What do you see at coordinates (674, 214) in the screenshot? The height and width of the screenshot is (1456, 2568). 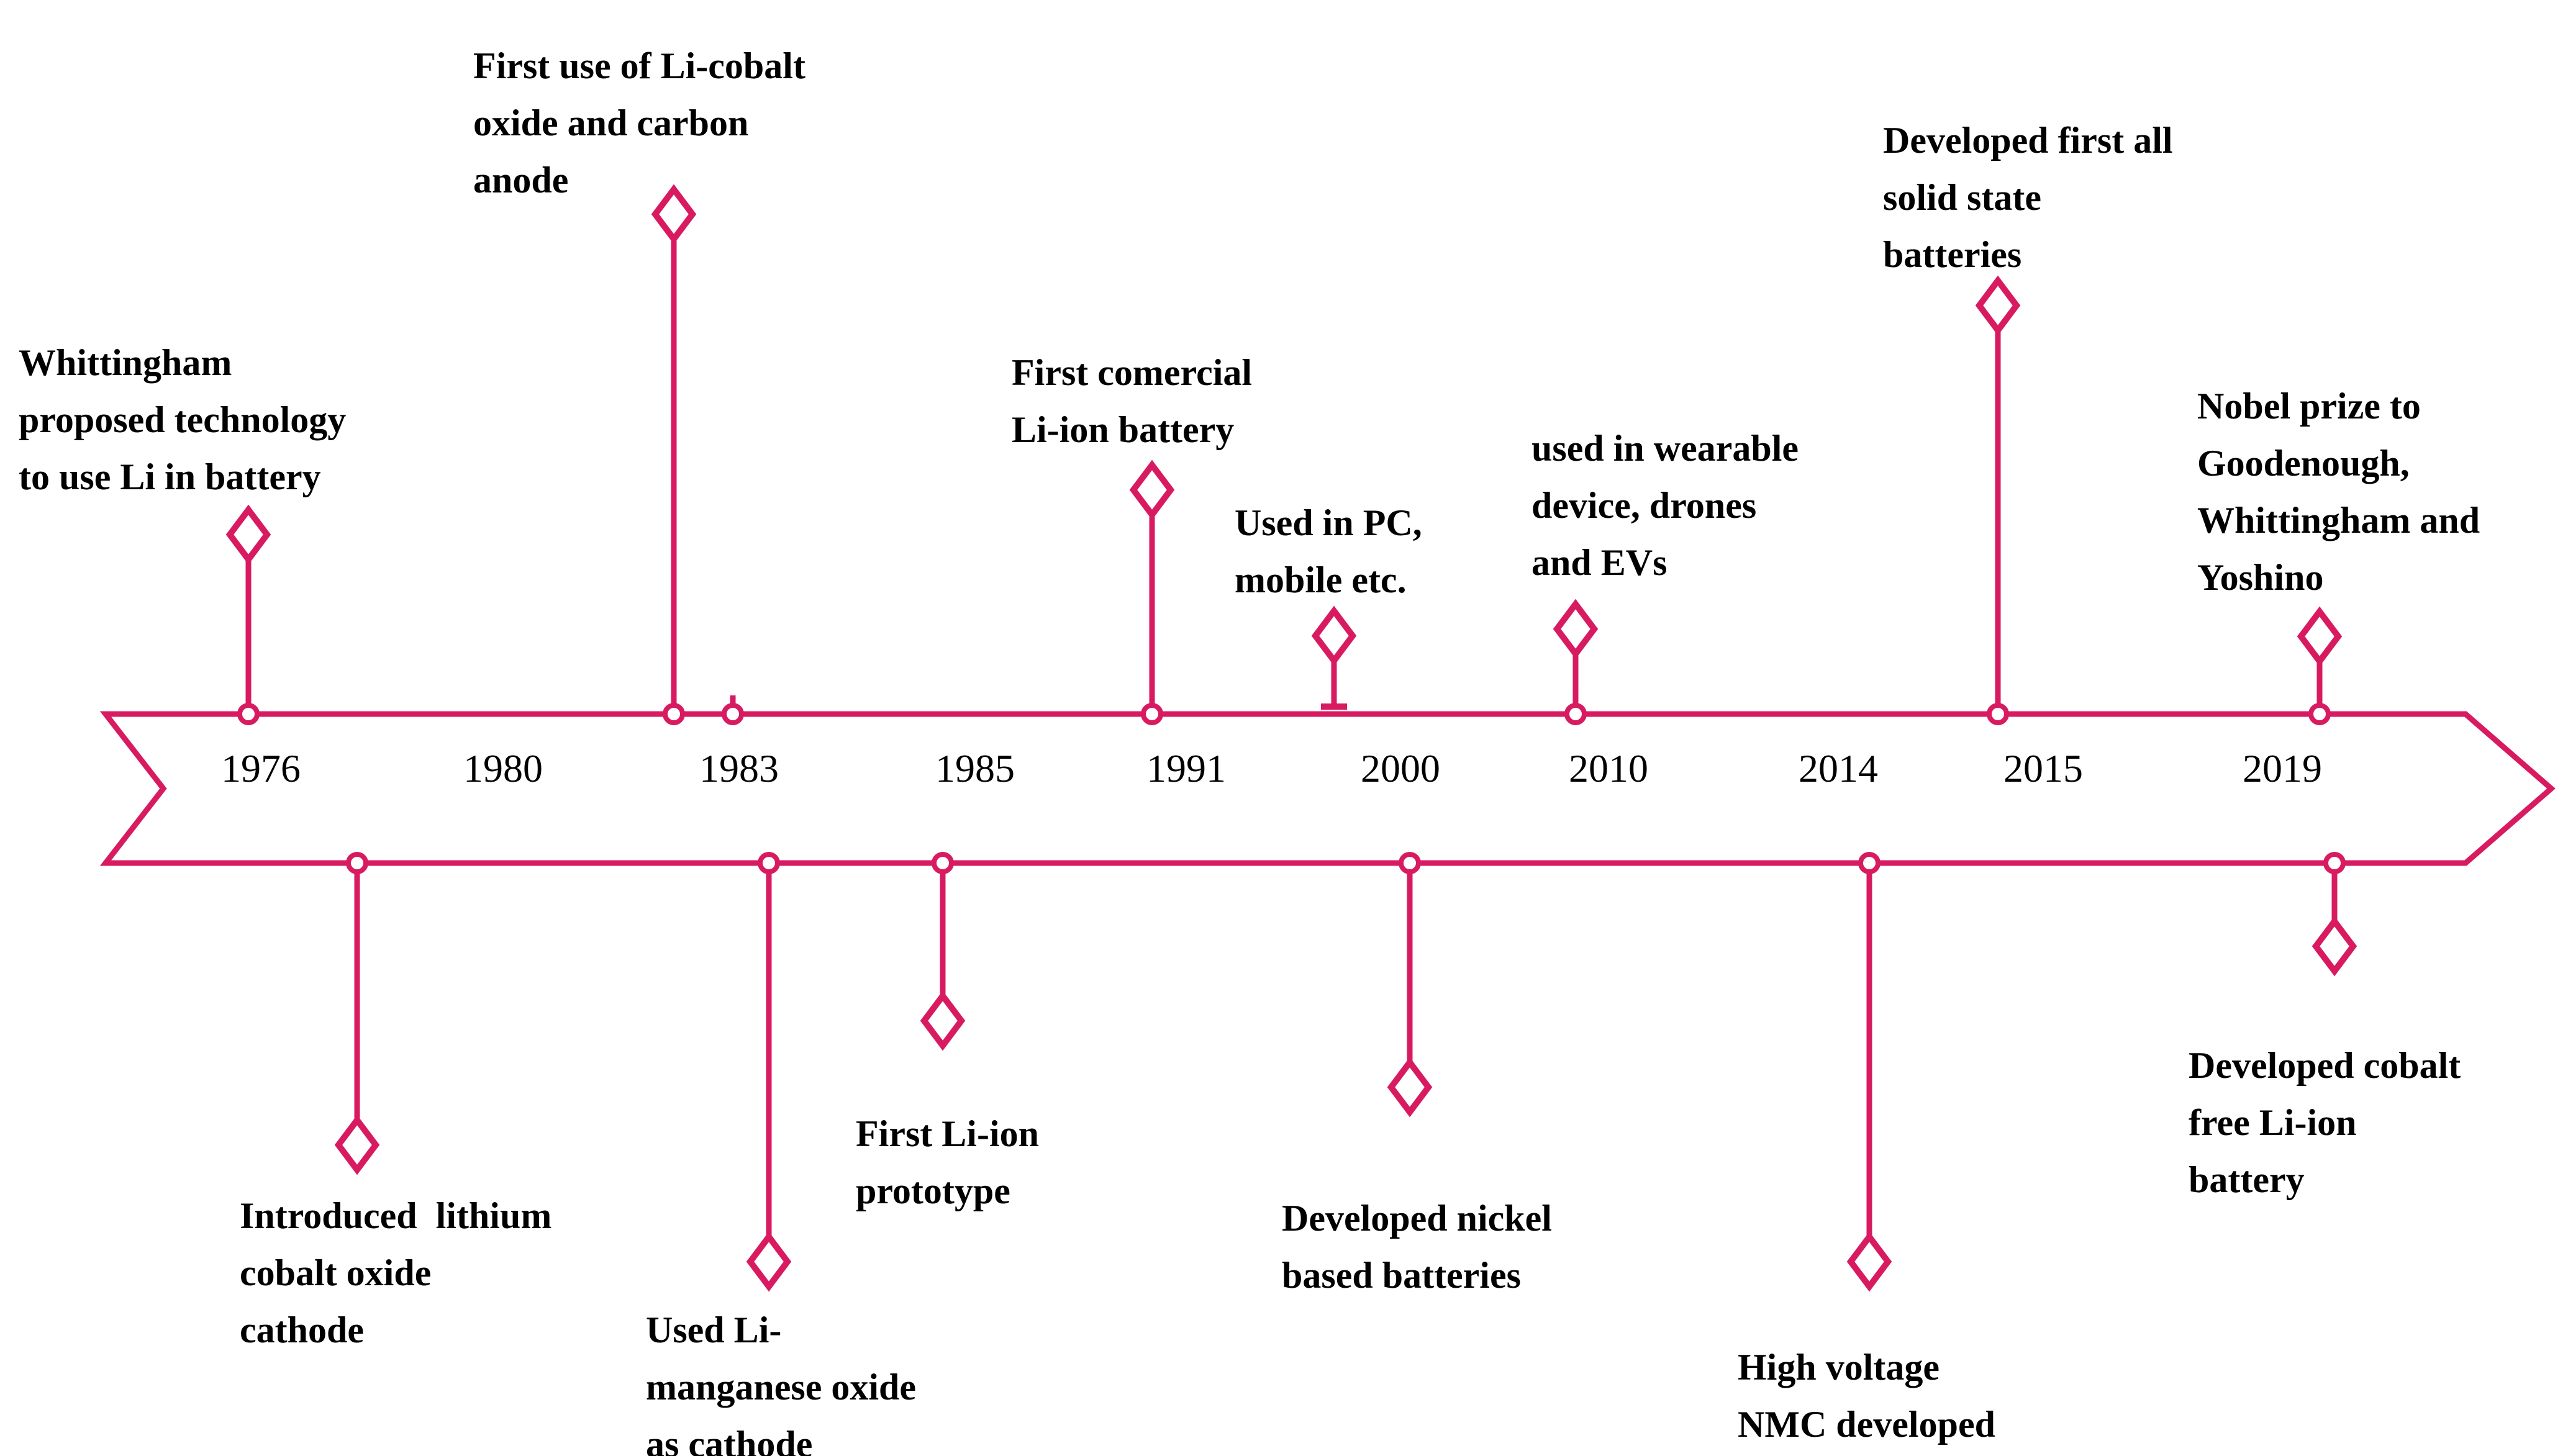 I see `event-marker-diamond-1983-top` at bounding box center [674, 214].